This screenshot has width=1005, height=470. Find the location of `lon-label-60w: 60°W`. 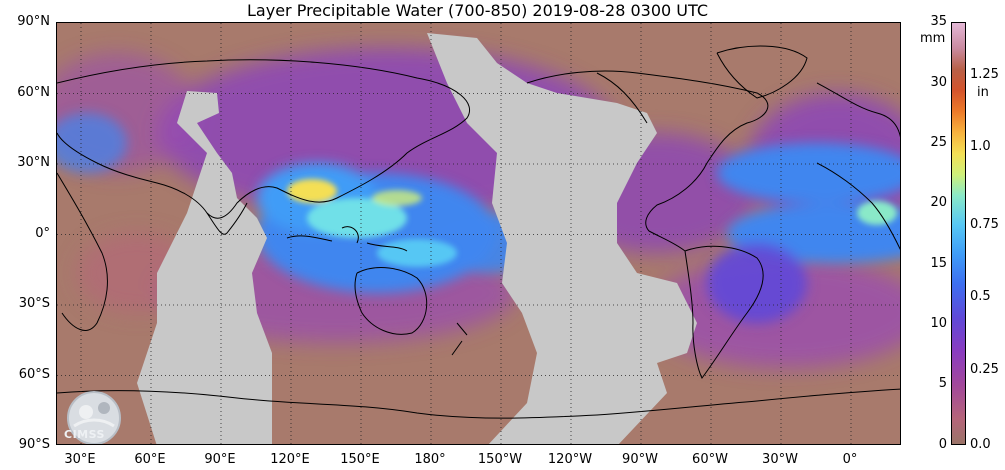

lon-label-60w: 60°W is located at coordinates (710, 459).